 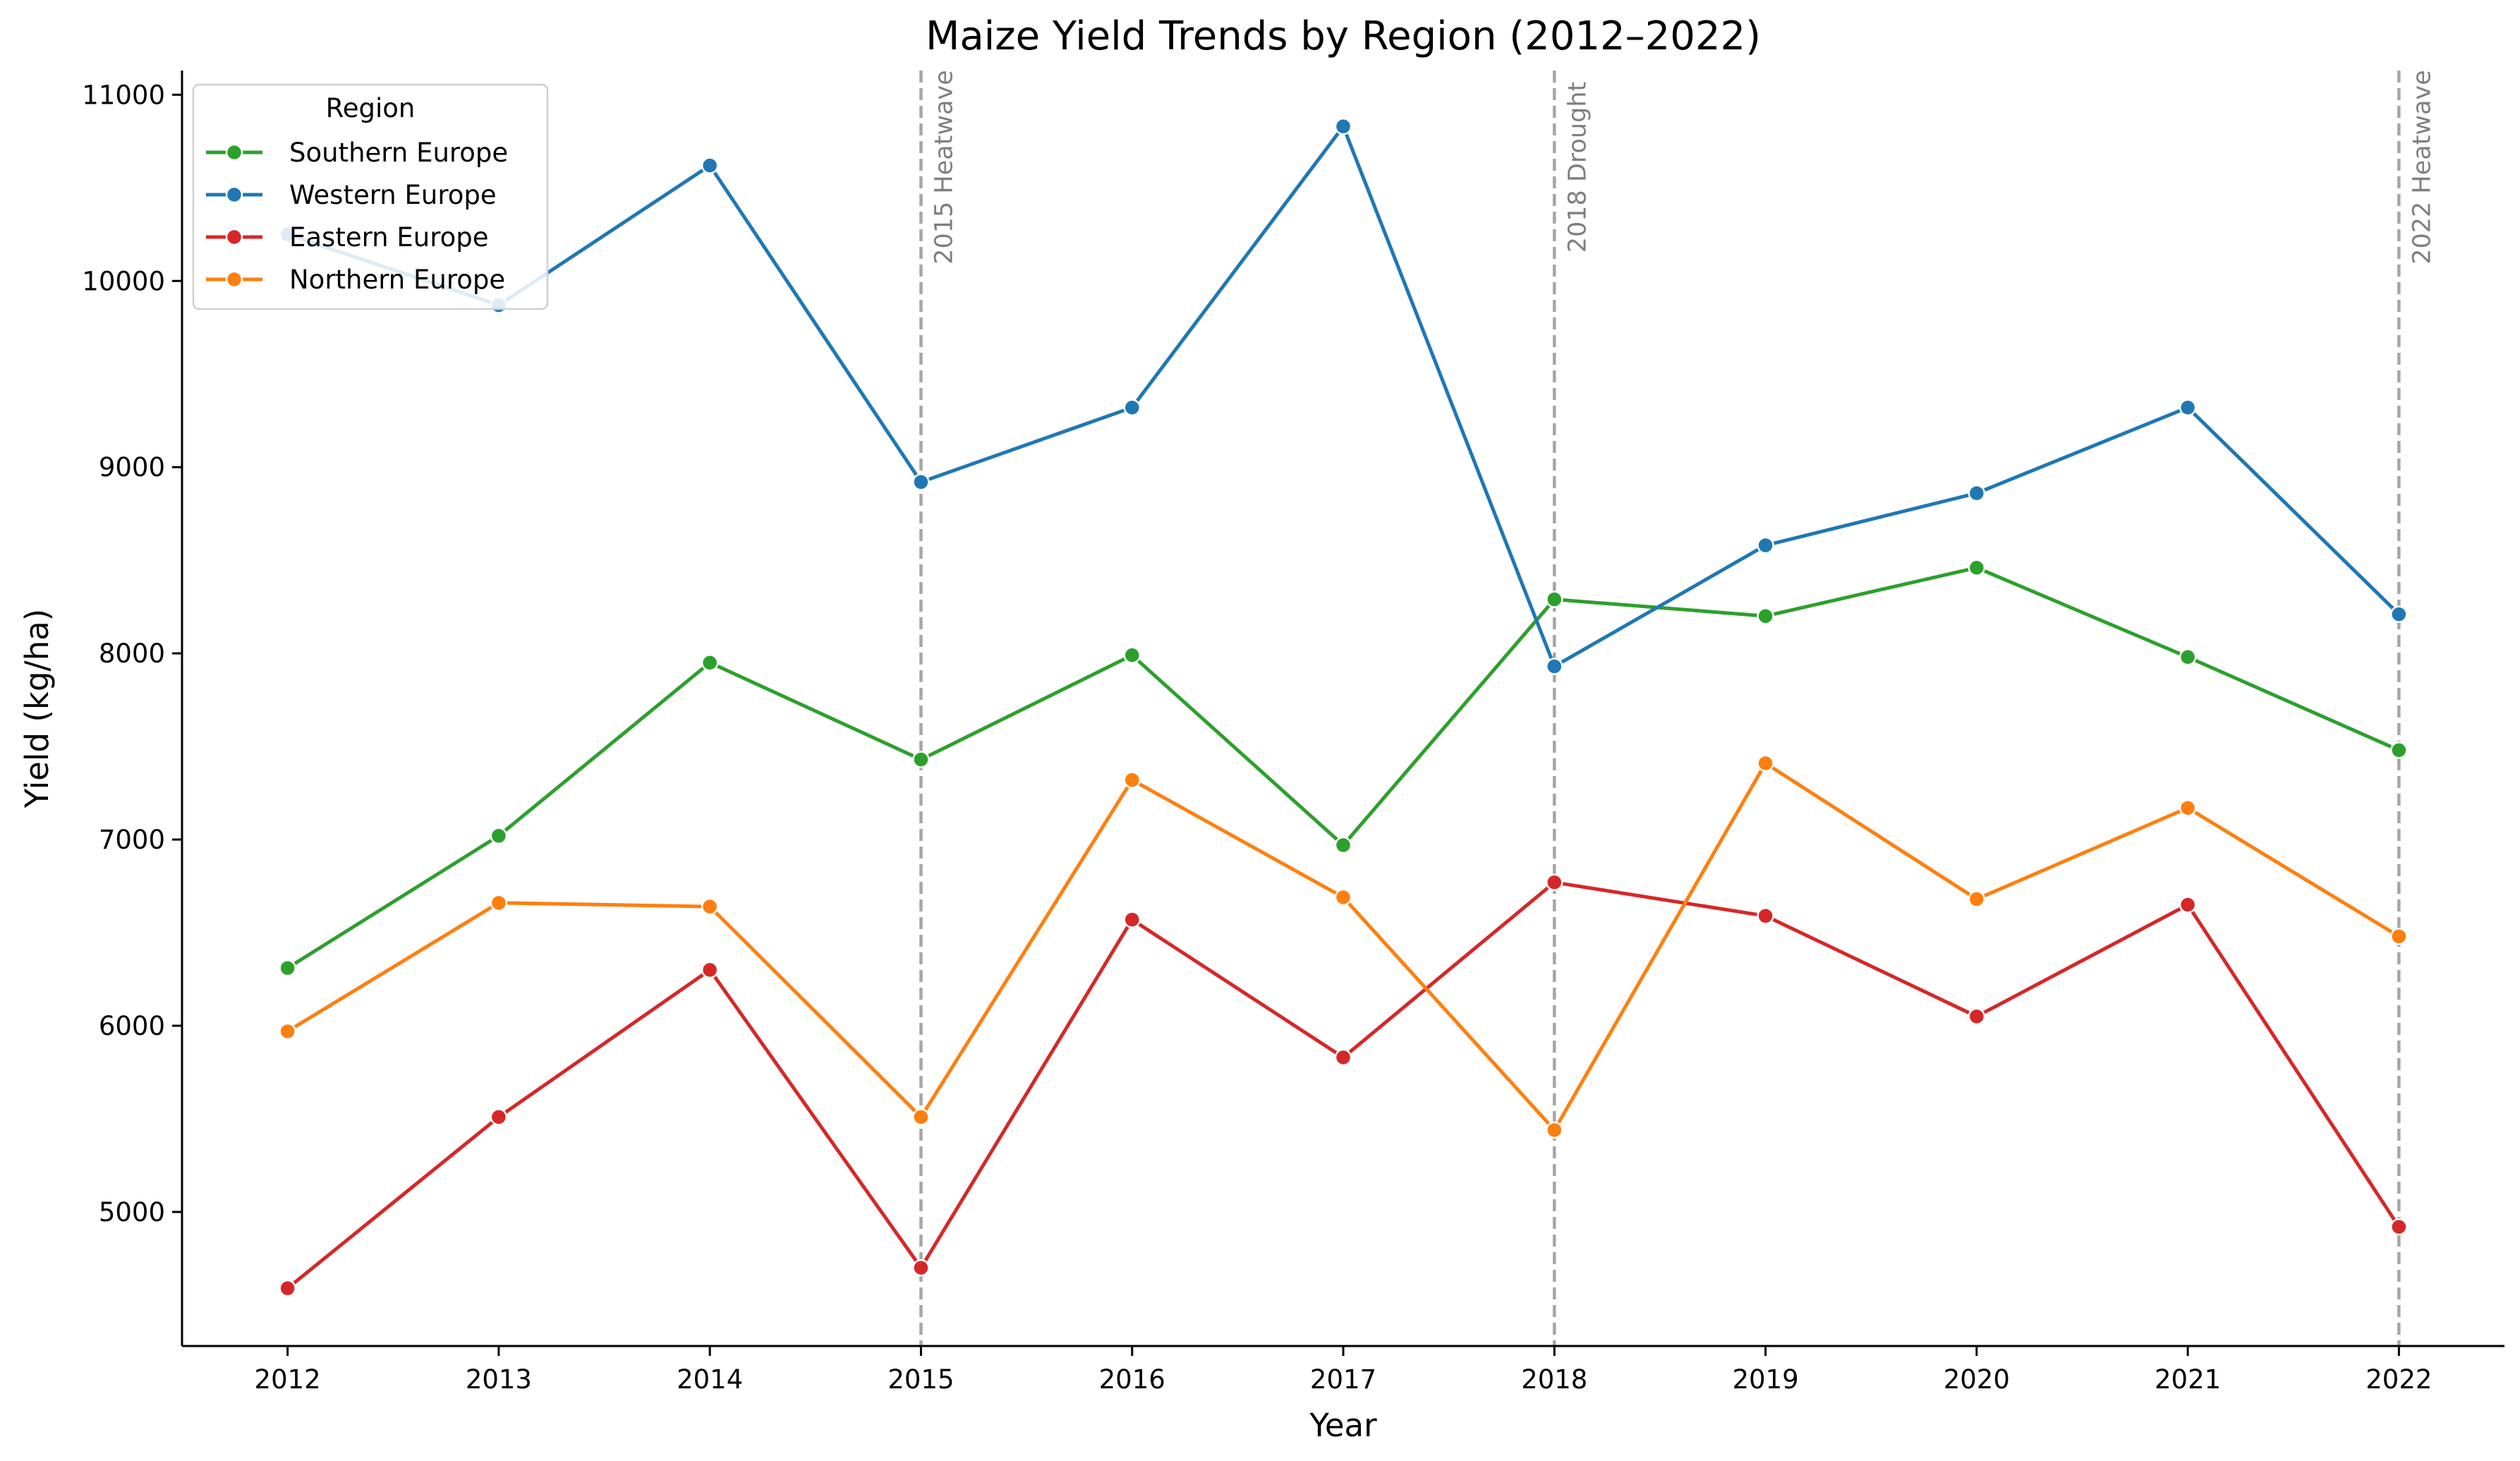 What do you see at coordinates (1578, 168) in the screenshot?
I see `annotation-label: 2018 Drought` at bounding box center [1578, 168].